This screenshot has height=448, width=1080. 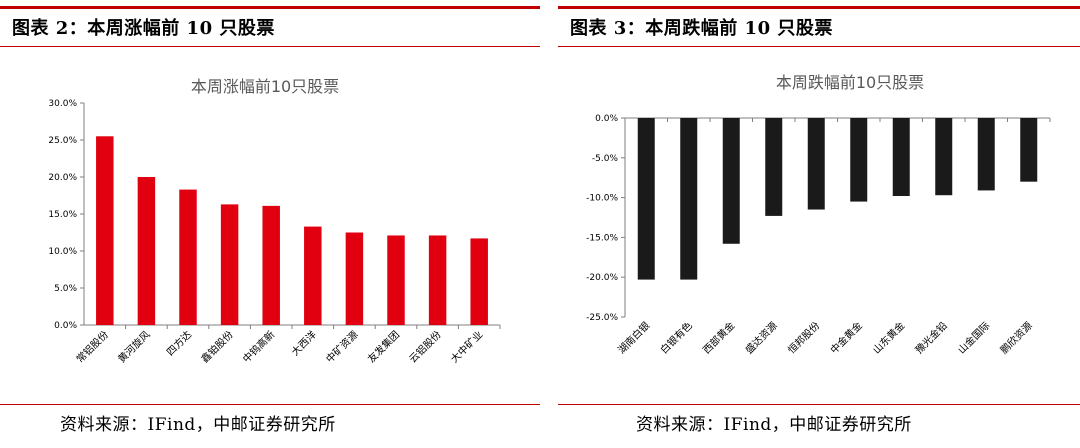 What do you see at coordinates (62, 104) in the screenshot?
I see `y-tick-label: 30.0%` at bounding box center [62, 104].